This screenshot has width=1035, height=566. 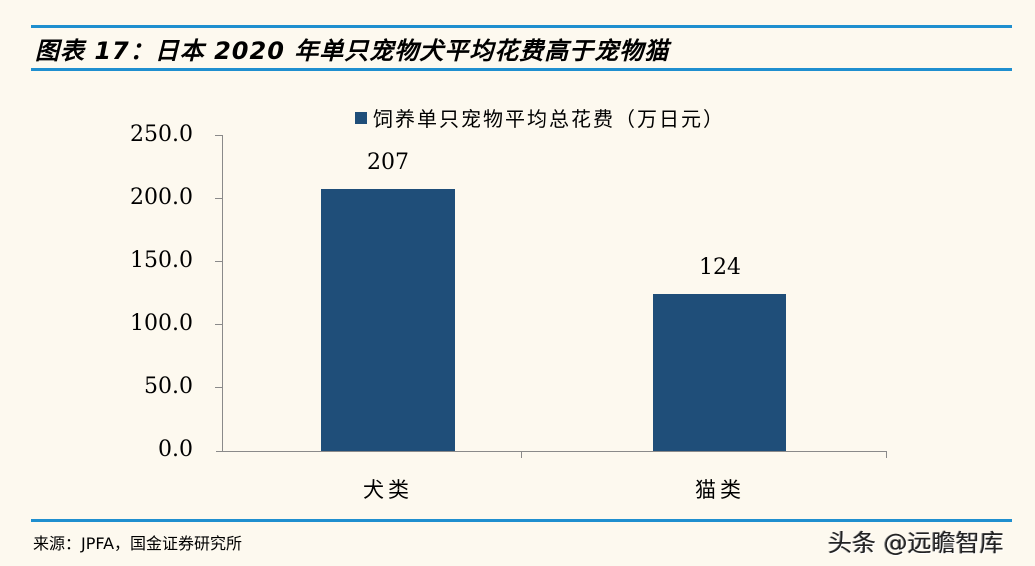 I want to click on y-tick-label: 150.0, so click(x=161, y=260).